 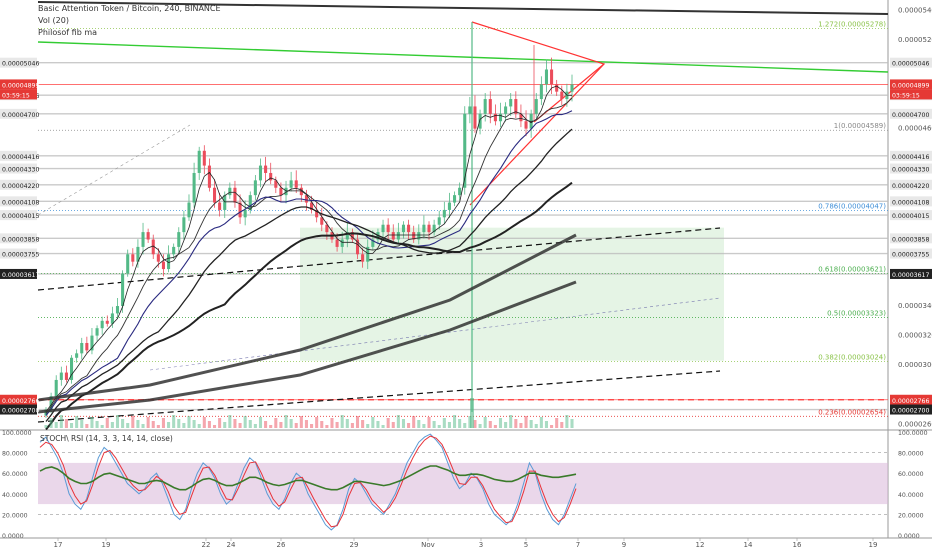 What do you see at coordinates (308, 478) in the screenshot?
I see `rsi-line` at bounding box center [308, 478].